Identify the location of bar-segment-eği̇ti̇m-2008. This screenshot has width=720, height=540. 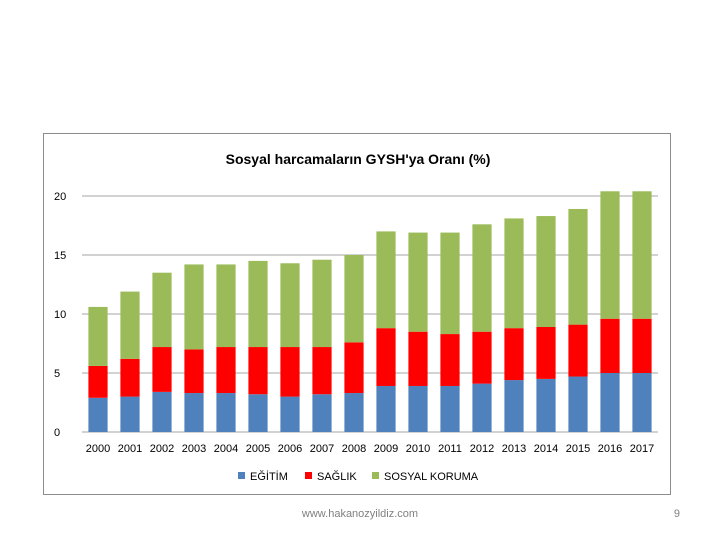
(354, 412).